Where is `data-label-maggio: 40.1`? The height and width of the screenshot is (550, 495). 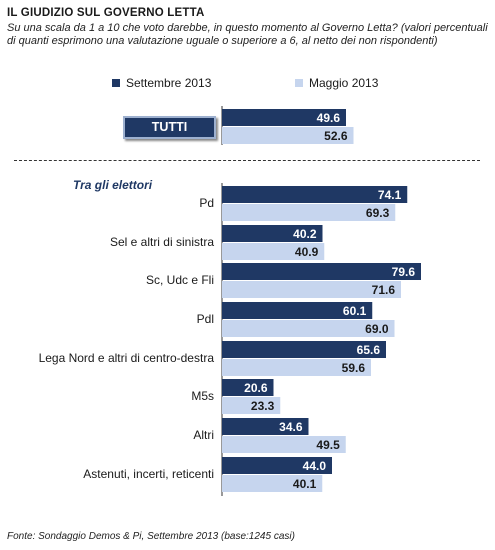
data-label-maggio: 40.1 is located at coordinates (305, 484).